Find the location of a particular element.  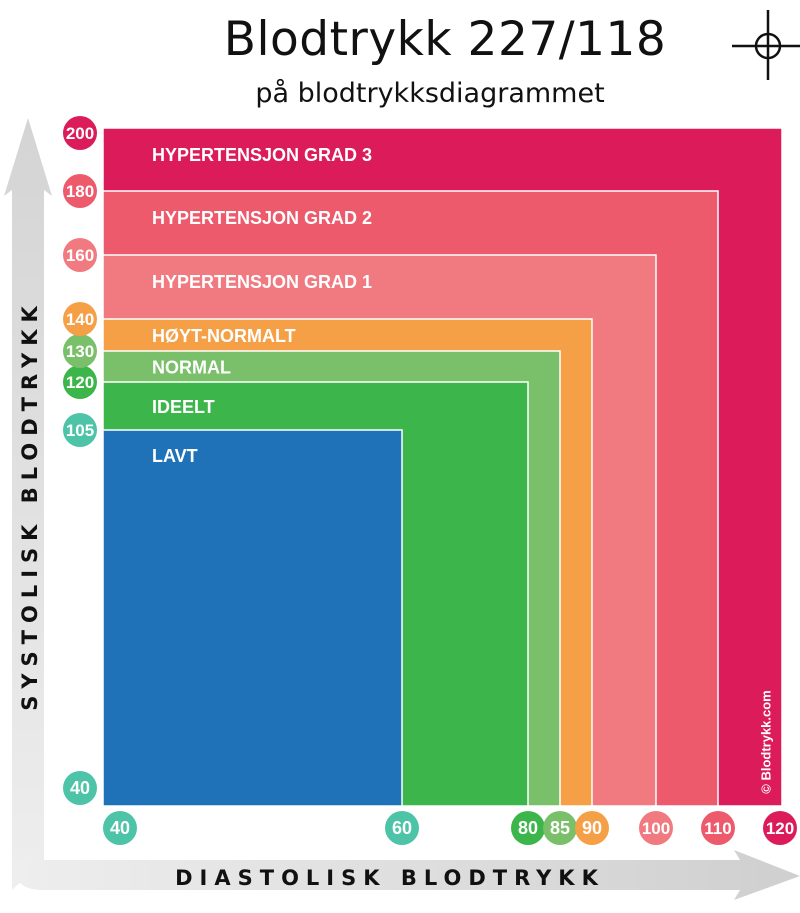

x-tick-60-badge is located at coordinates (402, 828).